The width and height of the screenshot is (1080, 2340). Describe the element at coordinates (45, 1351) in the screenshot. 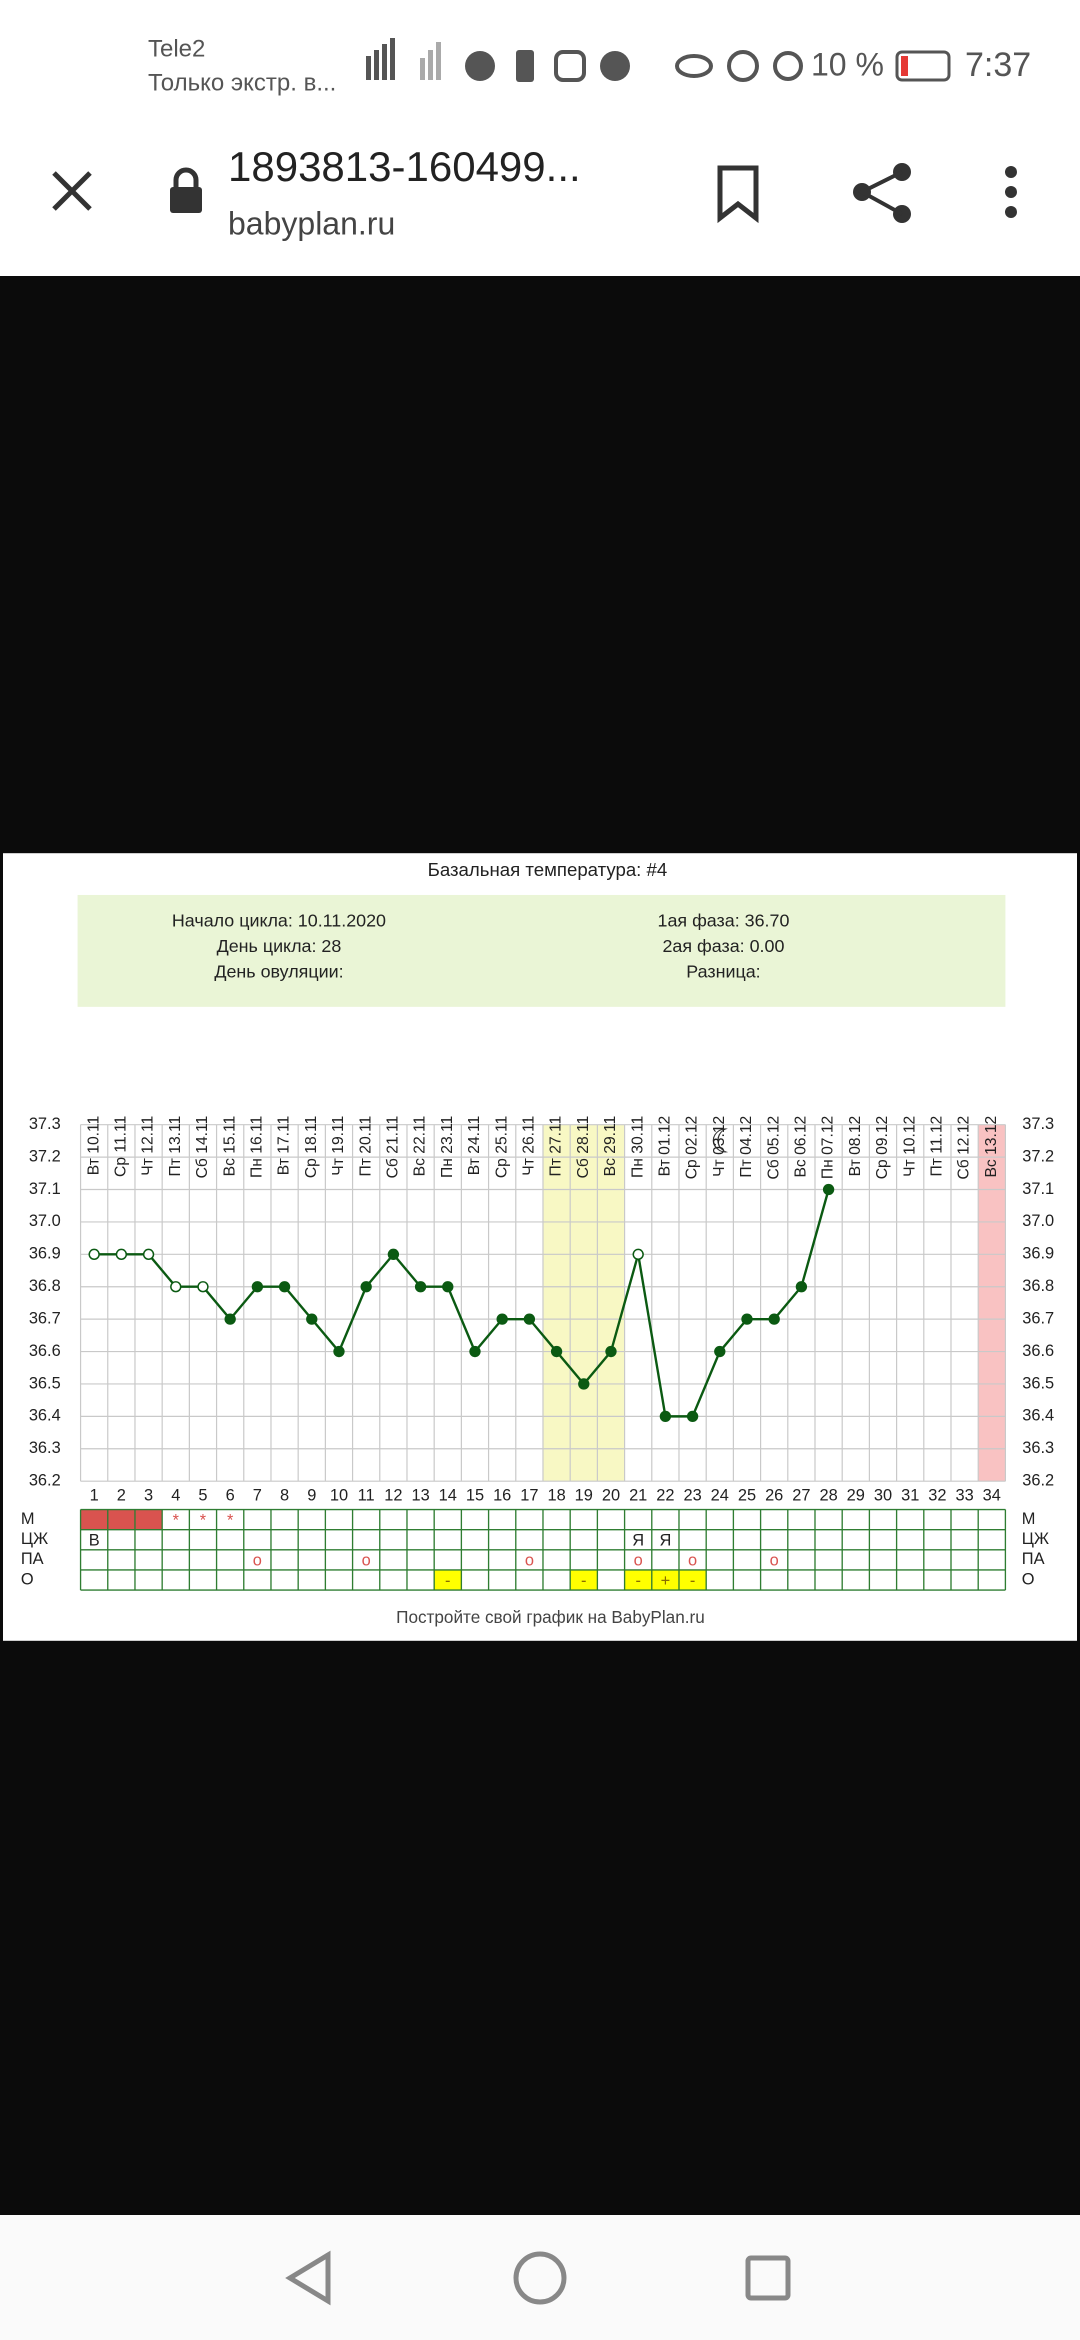

I see `y-tick-label: 36.6` at that location.